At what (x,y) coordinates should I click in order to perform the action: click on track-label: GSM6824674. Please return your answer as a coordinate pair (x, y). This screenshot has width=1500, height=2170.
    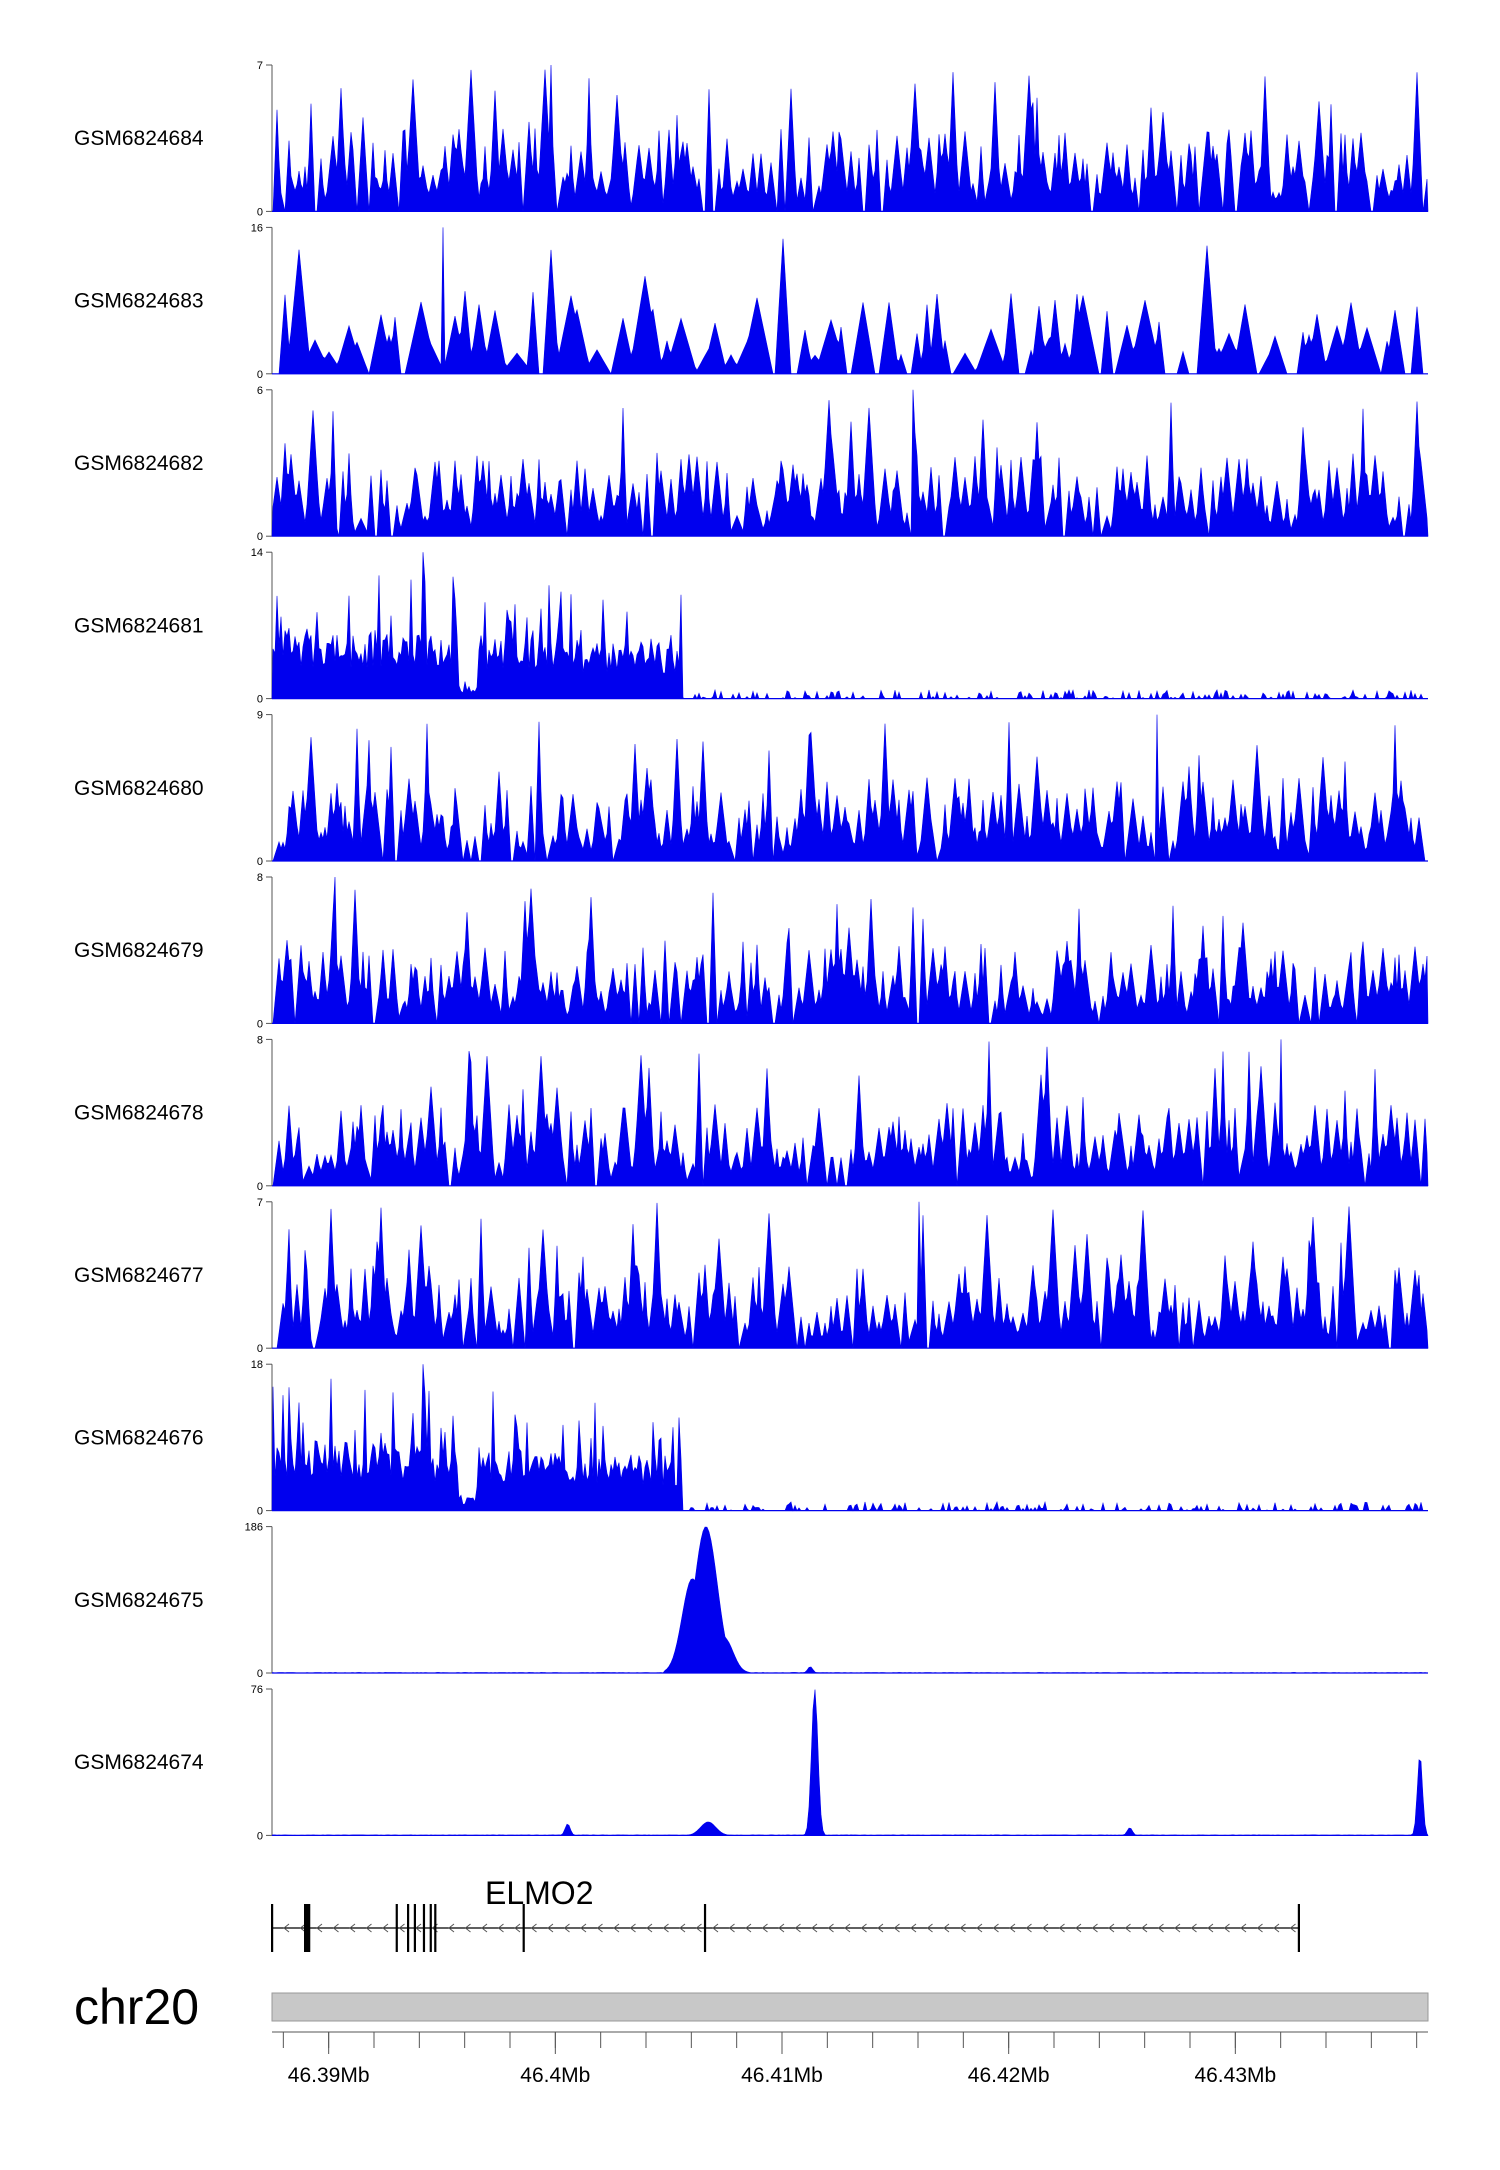
    Looking at the image, I should click on (139, 1762).